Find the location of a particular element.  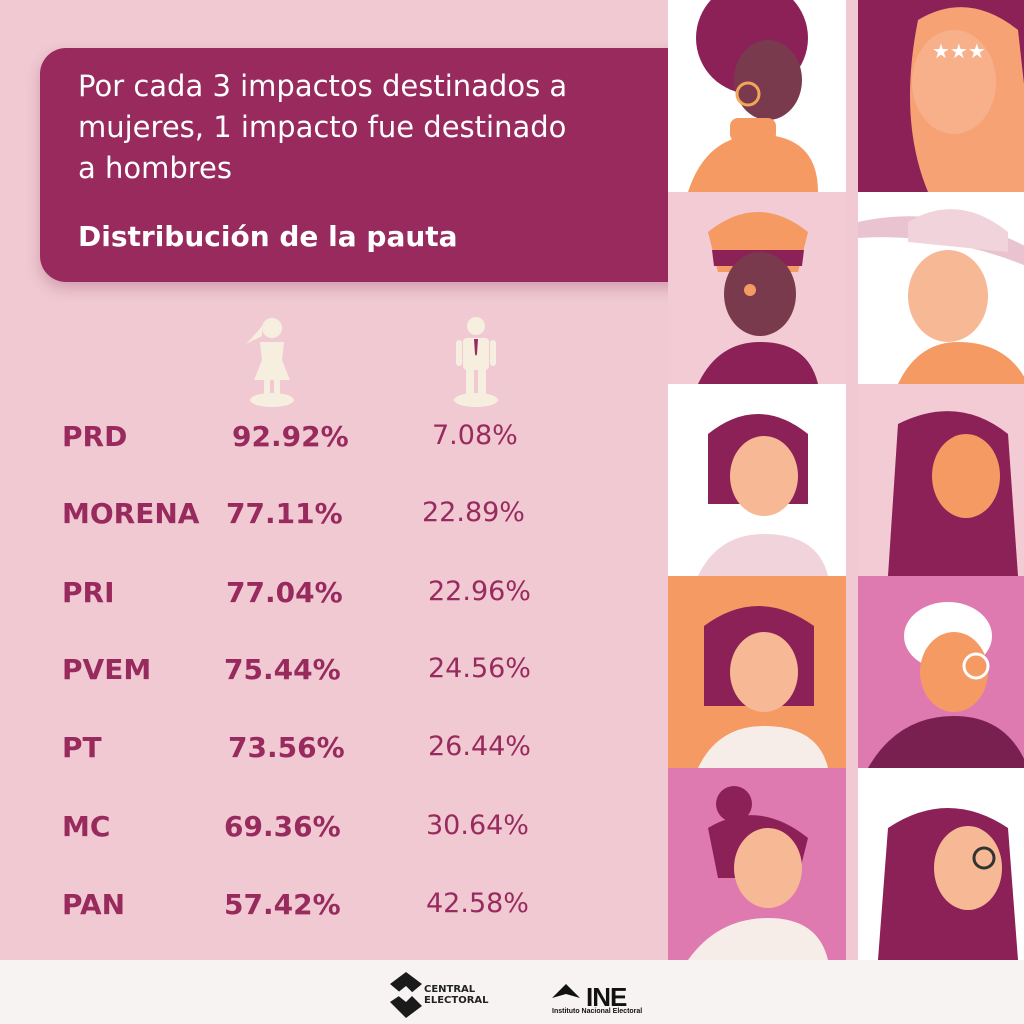

portrait-tile: ★★★ is located at coordinates (941, 96).